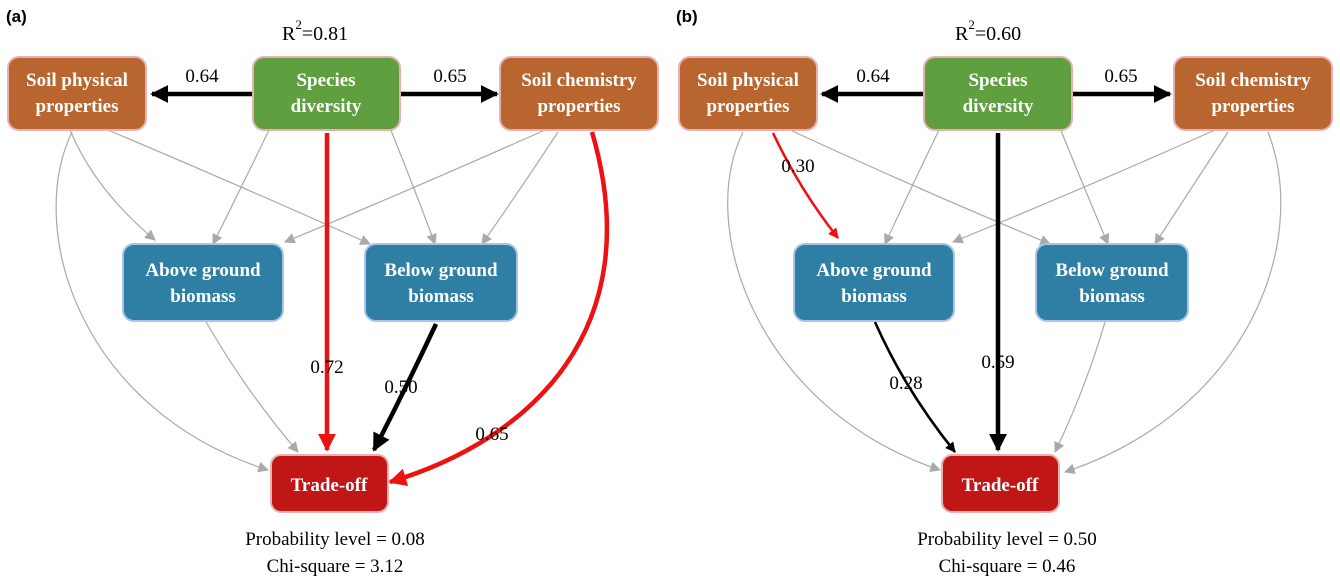 Image resolution: width=1340 pixels, height=581 pixels. I want to click on panel-b-chi-square: Chi-square = 0.46, so click(1007, 566).